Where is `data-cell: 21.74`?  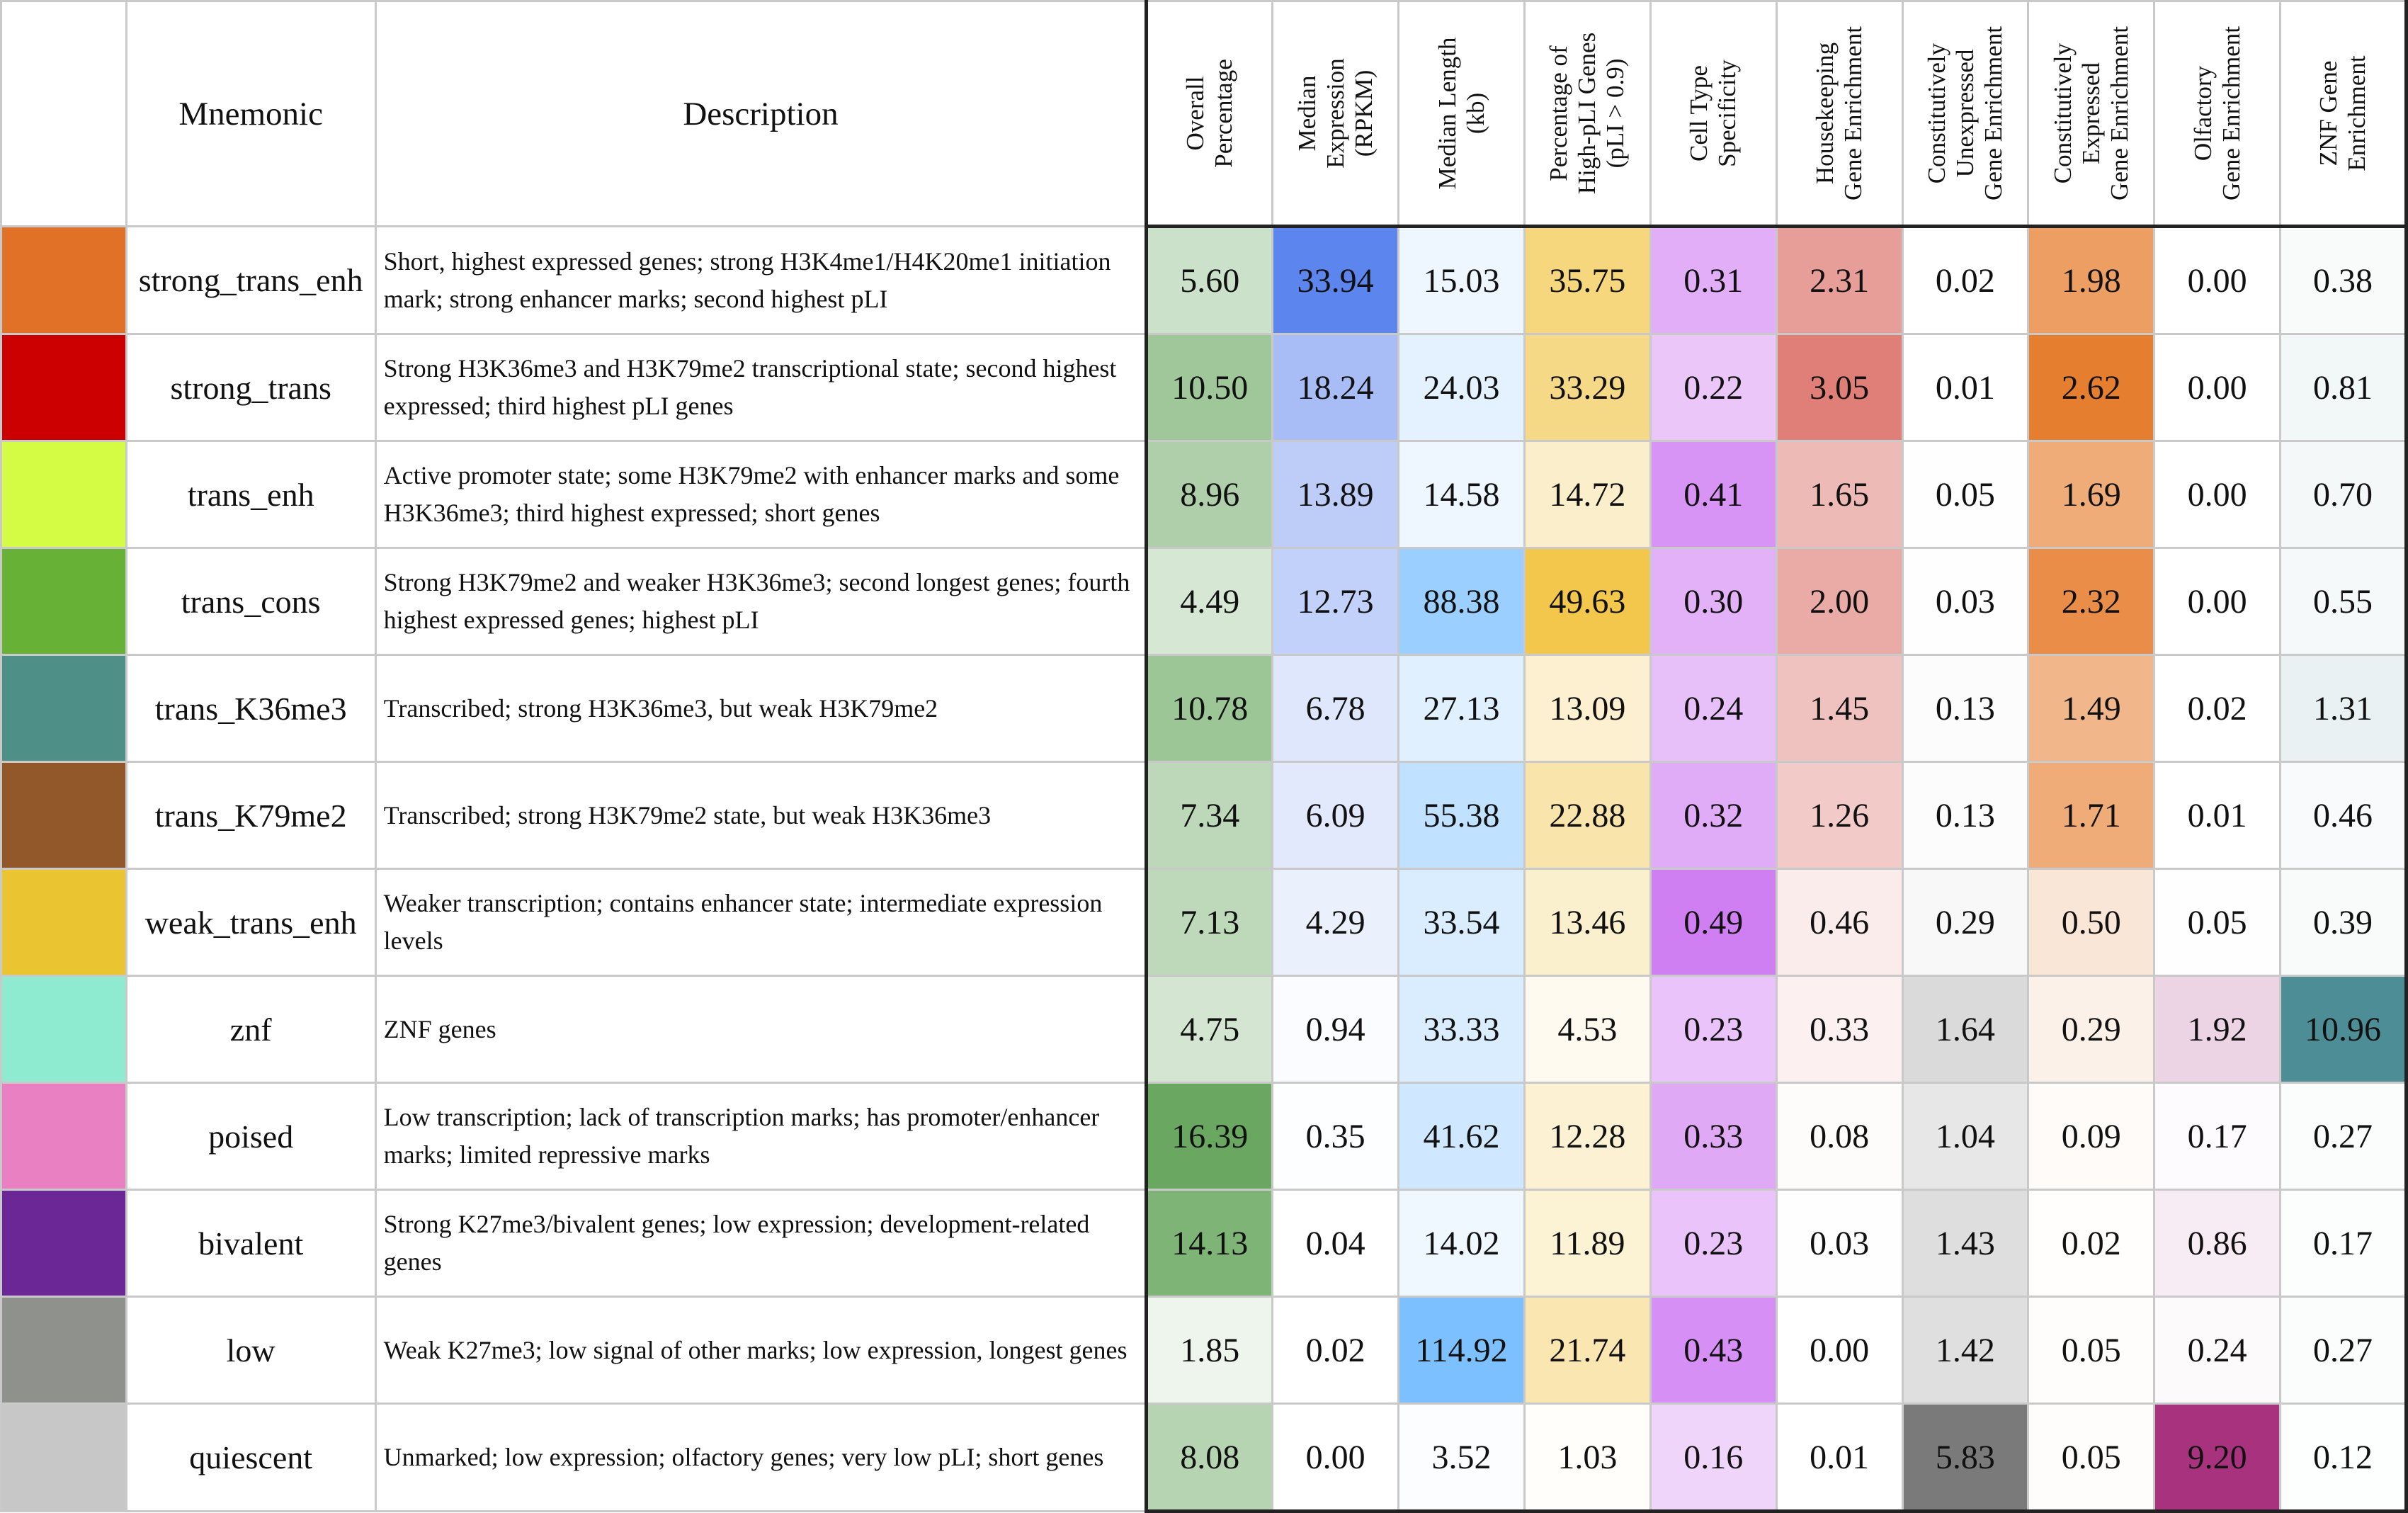 data-cell: 21.74 is located at coordinates (1587, 1351).